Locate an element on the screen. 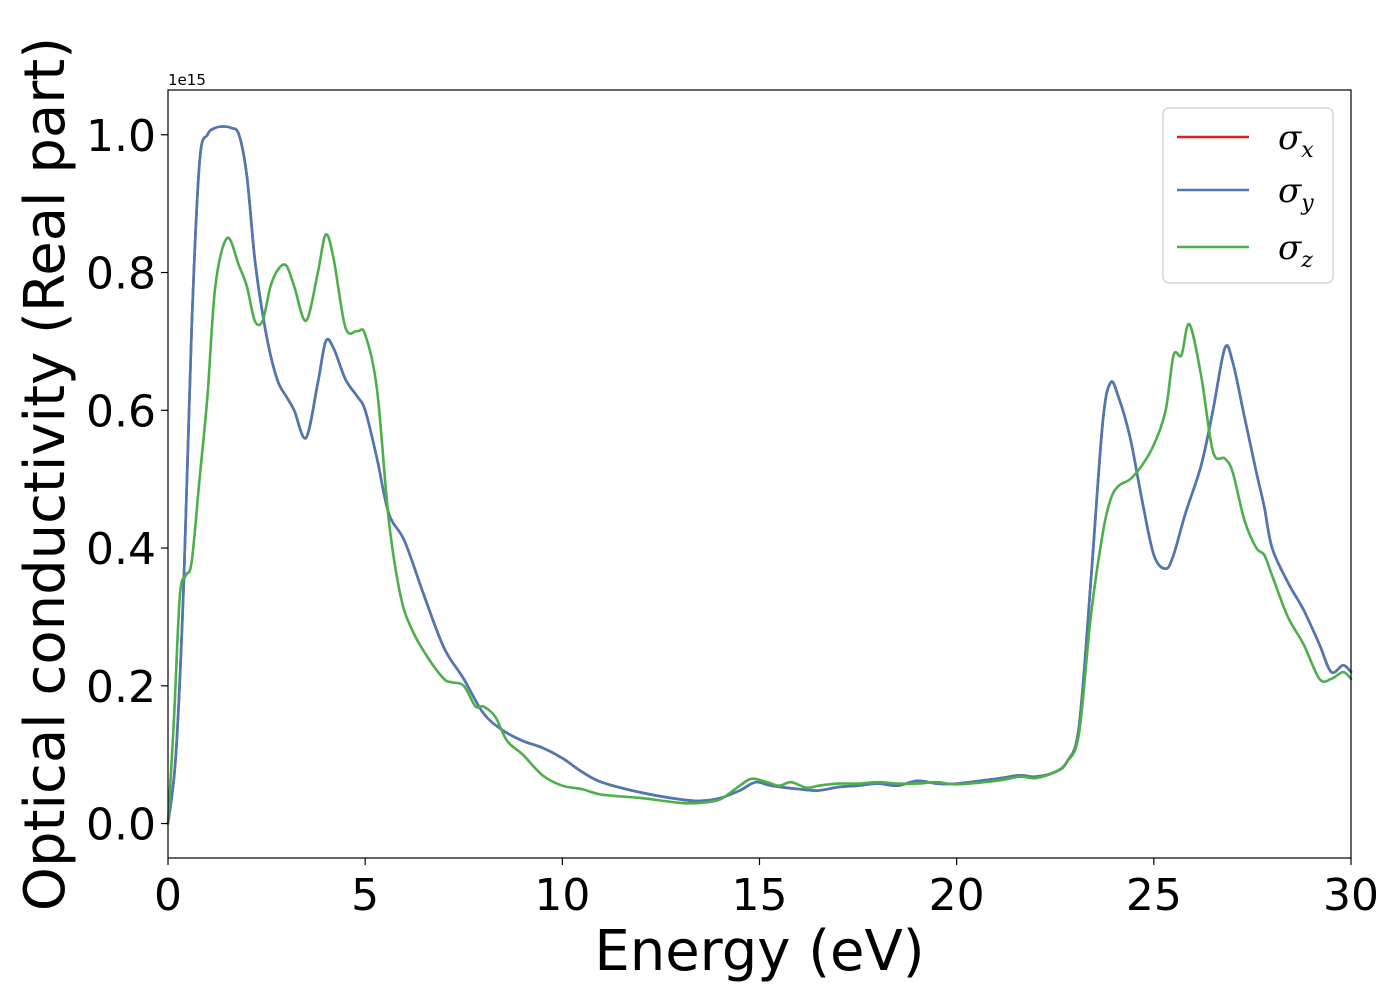  x-tick-label: 0 is located at coordinates (168, 895).